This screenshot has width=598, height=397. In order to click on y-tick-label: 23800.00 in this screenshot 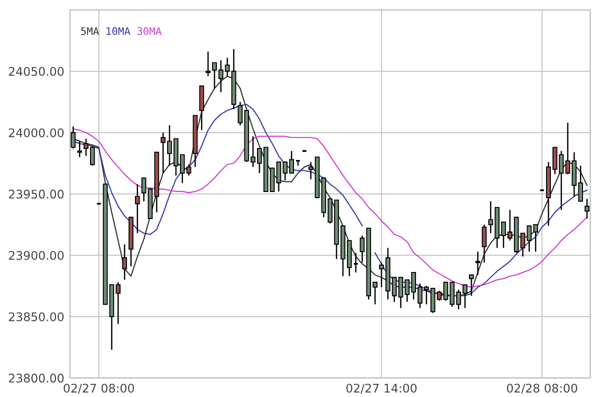, I will do `click(36, 378)`.